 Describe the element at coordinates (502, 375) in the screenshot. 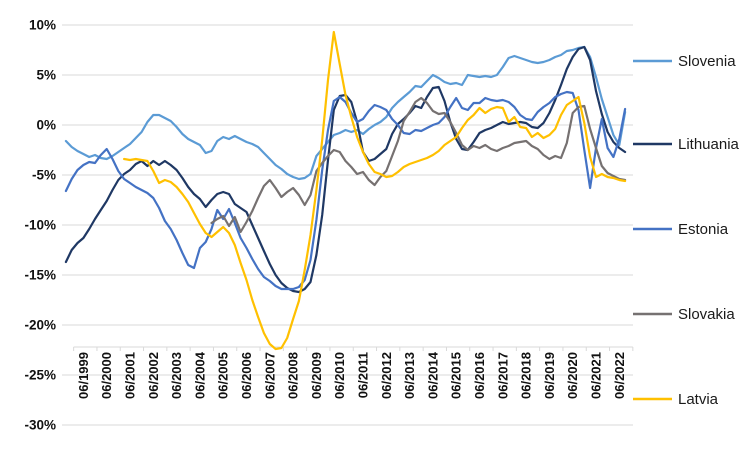

I see `x-tick-label: 06/2017` at that location.